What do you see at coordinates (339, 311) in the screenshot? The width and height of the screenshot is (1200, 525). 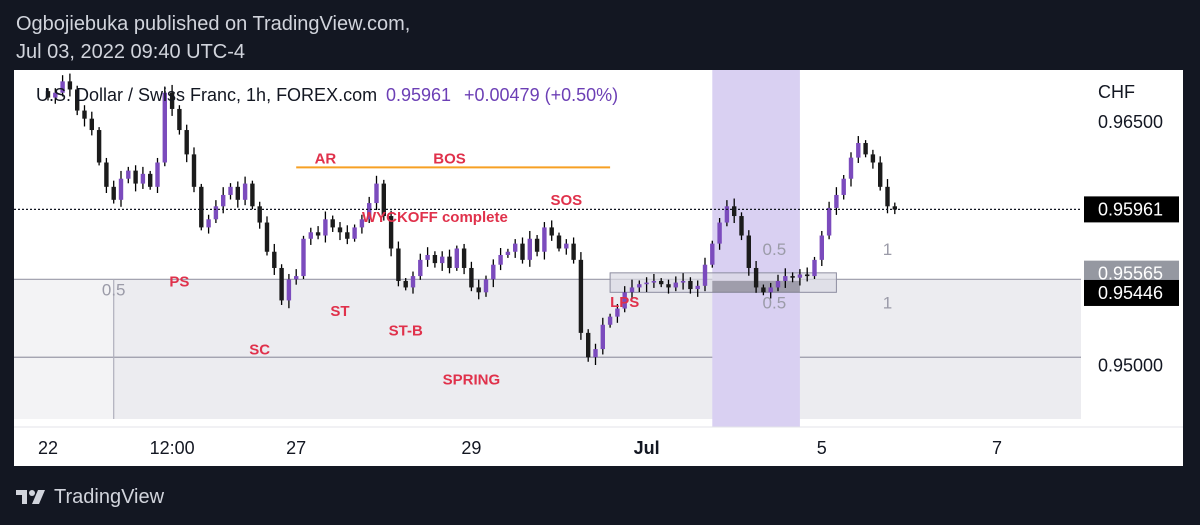 I see `wyckoff-label: ST` at bounding box center [339, 311].